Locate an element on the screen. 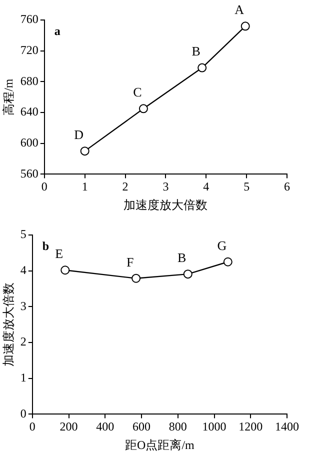 The width and height of the screenshot is (309, 455). x-tick-label: 0 is located at coordinates (44, 187).